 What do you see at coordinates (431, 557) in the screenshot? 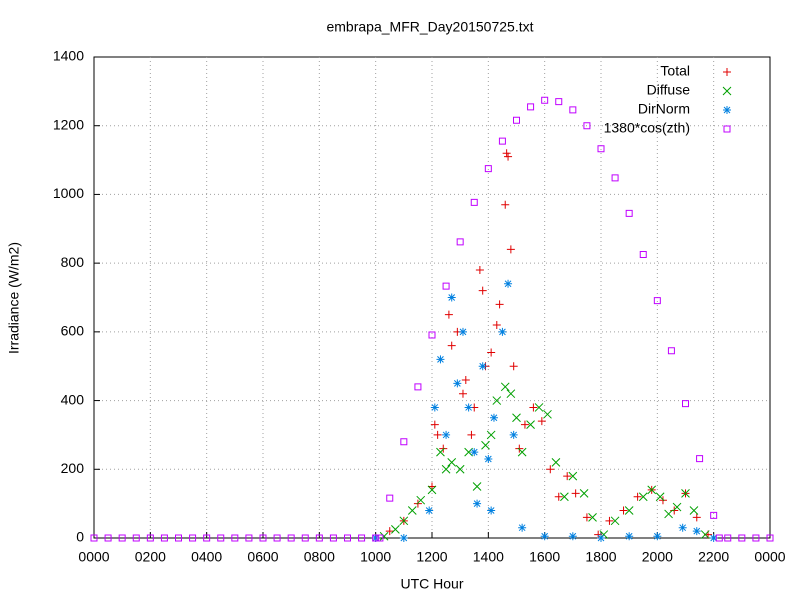
I see `x-tick-label: 1200` at bounding box center [431, 557].